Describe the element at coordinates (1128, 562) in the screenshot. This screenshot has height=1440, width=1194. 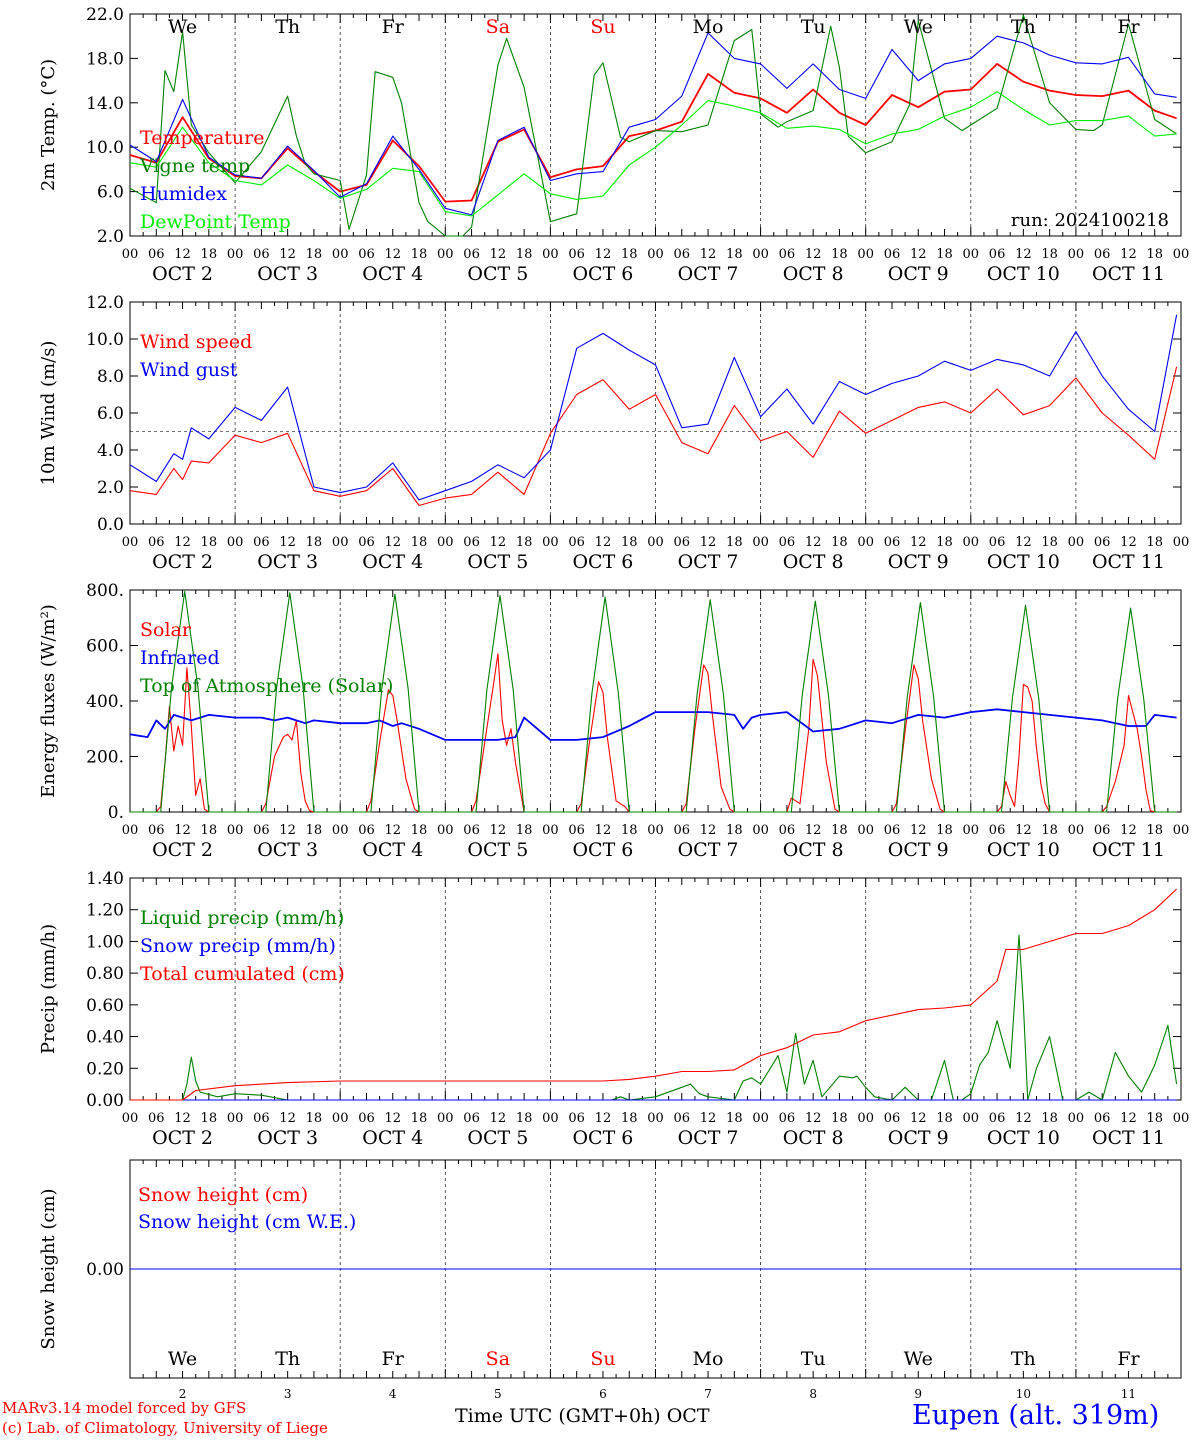
I see `day-label: OCT 11` at that location.